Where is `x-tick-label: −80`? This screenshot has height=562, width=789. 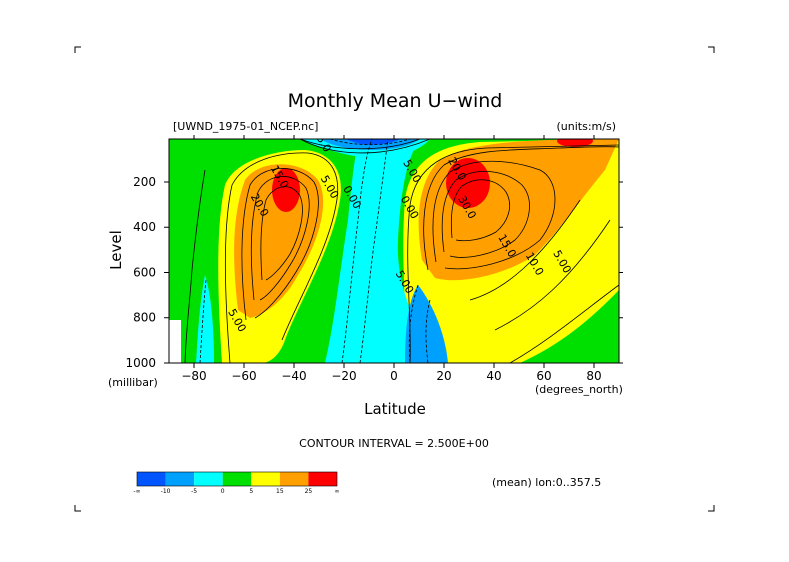 x-tick-label: −80 is located at coordinates (193, 376).